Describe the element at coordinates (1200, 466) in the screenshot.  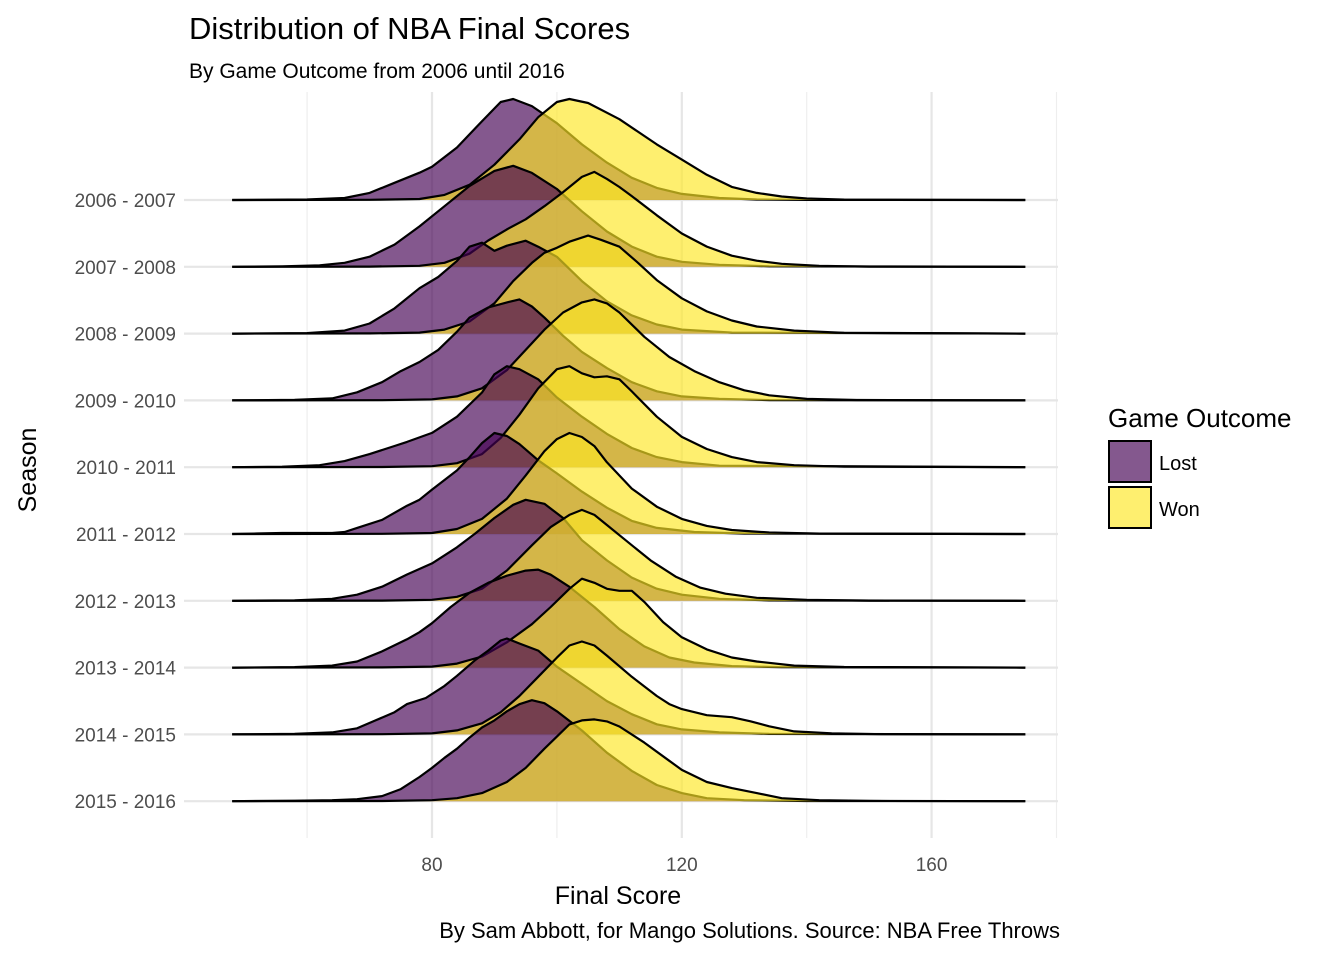
I see `legend: Game Outcome Lost Won` at that location.